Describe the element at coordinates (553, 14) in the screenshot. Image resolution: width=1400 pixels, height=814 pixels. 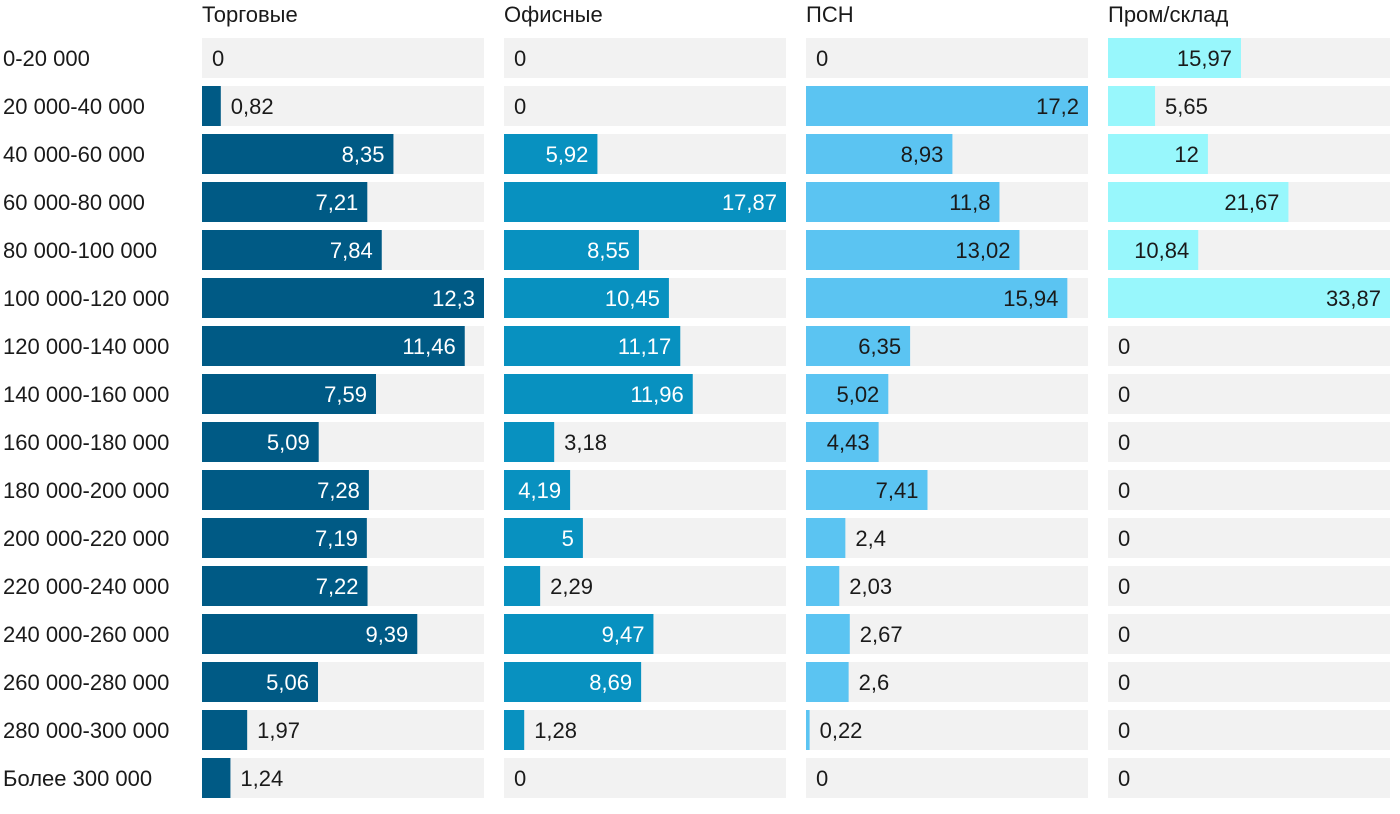
I see `series-header: Офисные` at that location.